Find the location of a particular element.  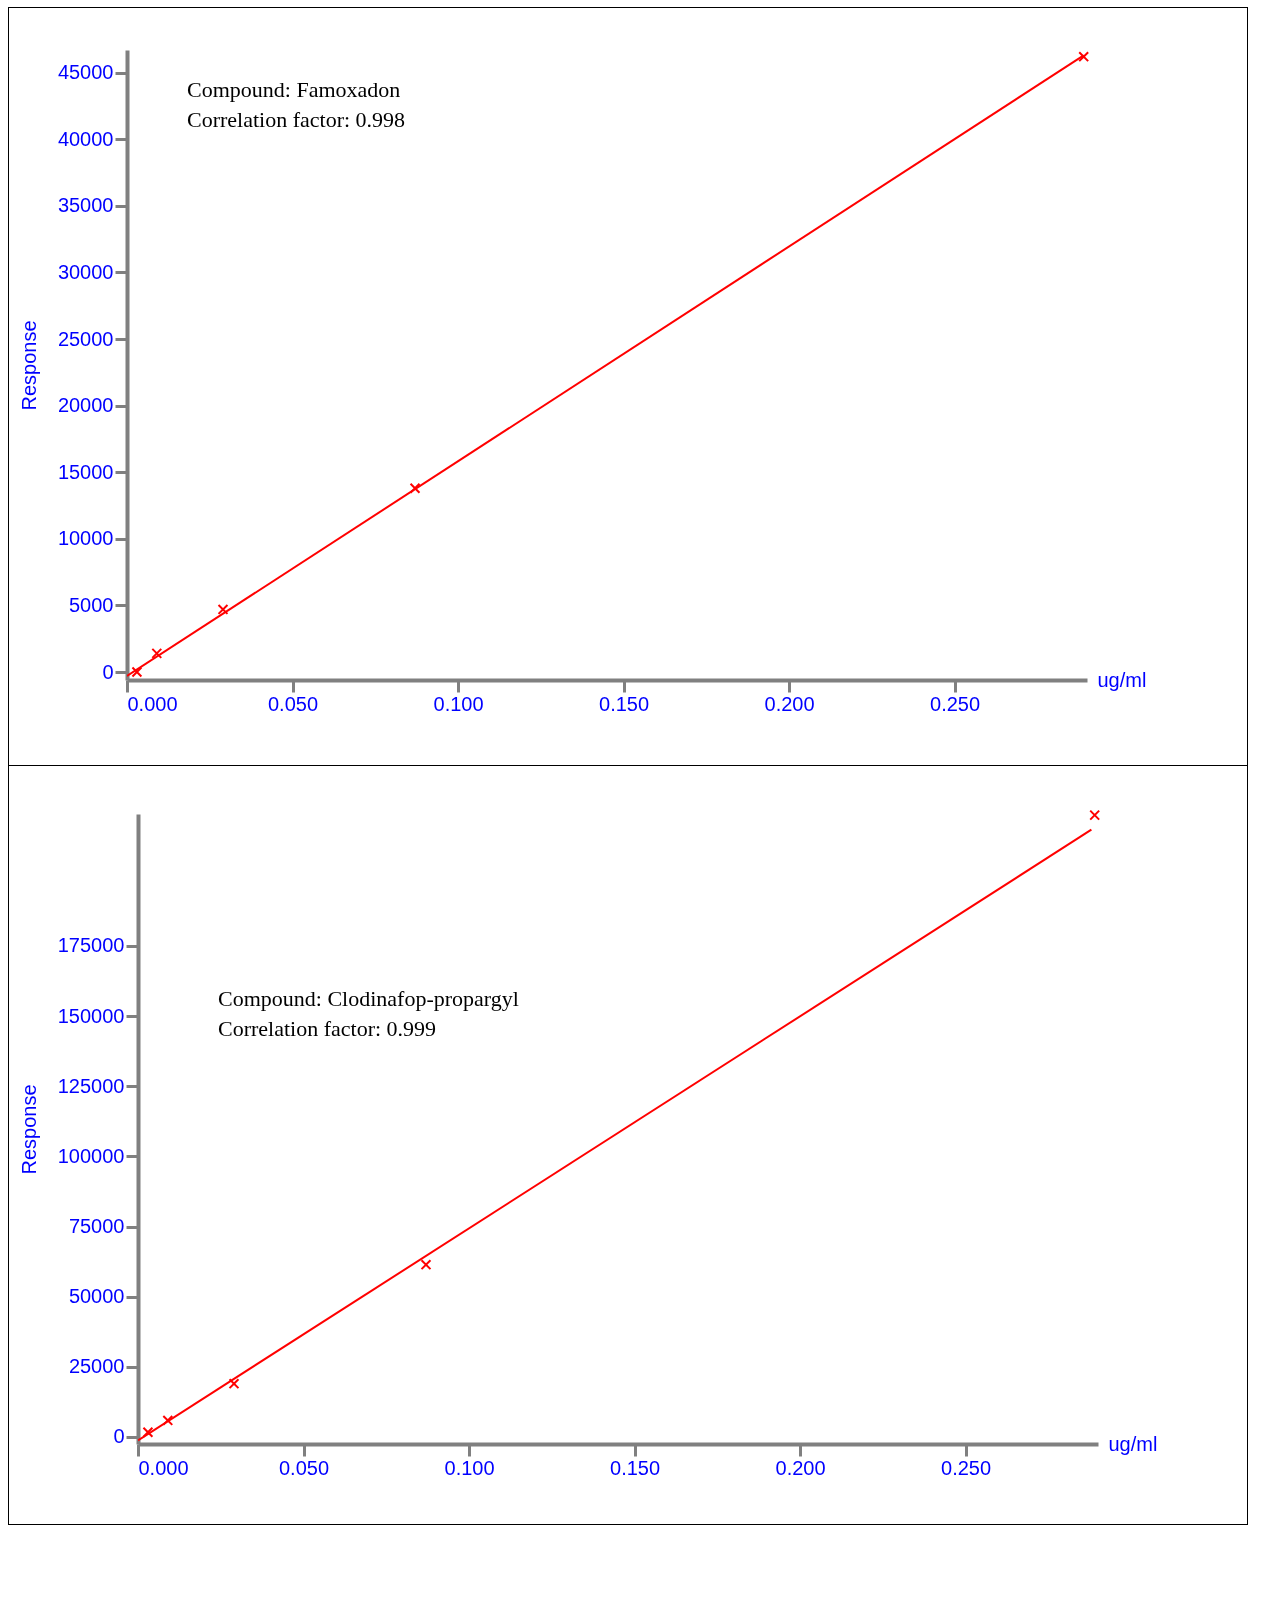

y-tick-label: 5000 is located at coordinates (91, 604).